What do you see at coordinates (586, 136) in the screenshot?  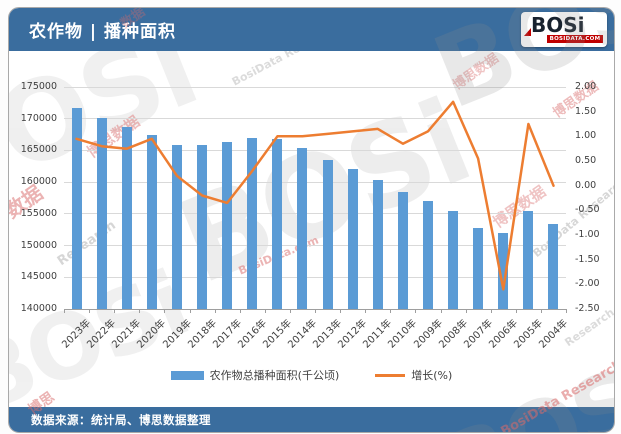 I see `y-axis-label-right: 1.00` at bounding box center [586, 136].